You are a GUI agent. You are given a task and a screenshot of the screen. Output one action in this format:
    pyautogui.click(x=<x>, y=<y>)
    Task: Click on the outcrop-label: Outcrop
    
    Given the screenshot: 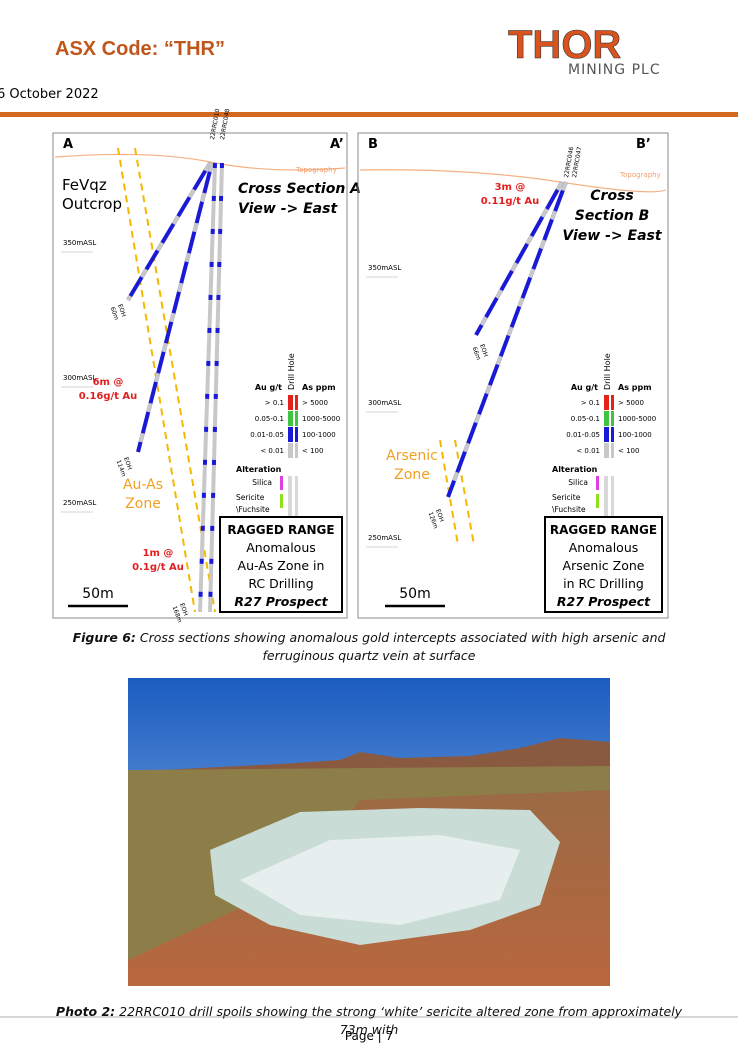 What is the action you would take?
    pyautogui.click(x=92, y=204)
    